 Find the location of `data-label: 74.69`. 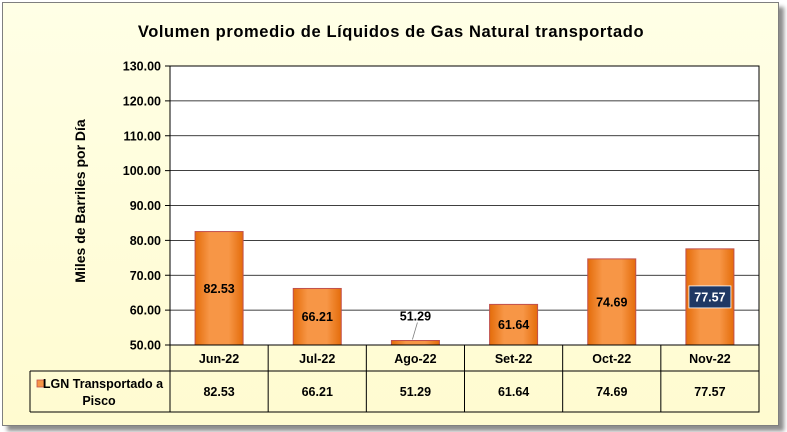

data-label: 74.69 is located at coordinates (611, 302).